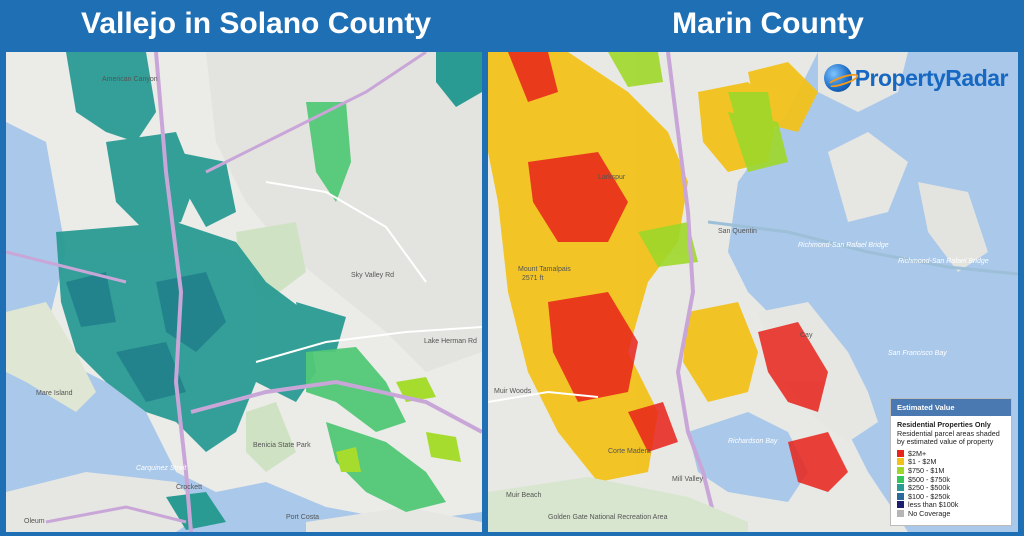 The width and height of the screenshot is (1024, 536). Describe the element at coordinates (951, 453) in the screenshot. I see `legend-item: $2M+` at that location.